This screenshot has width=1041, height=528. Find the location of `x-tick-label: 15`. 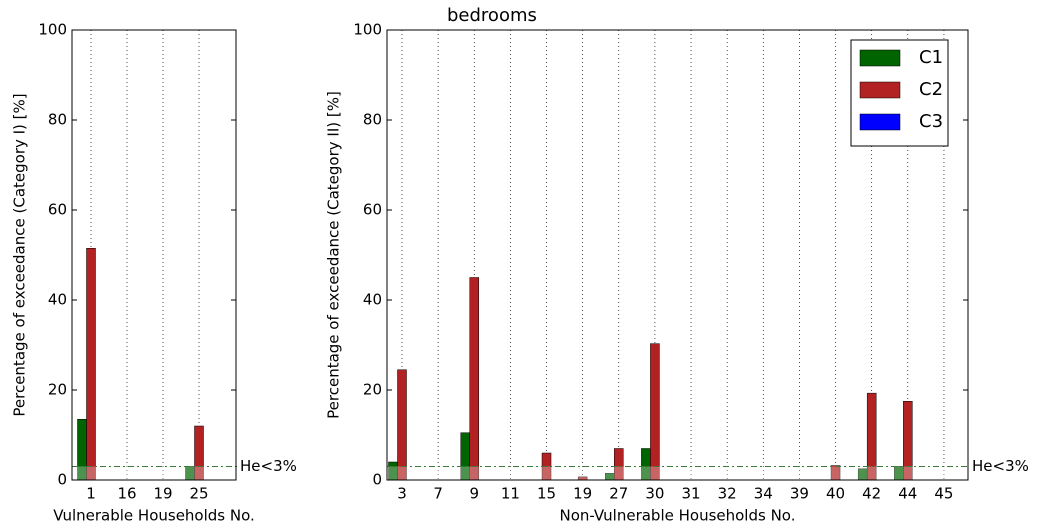

x-tick-label: 15 is located at coordinates (546, 494).